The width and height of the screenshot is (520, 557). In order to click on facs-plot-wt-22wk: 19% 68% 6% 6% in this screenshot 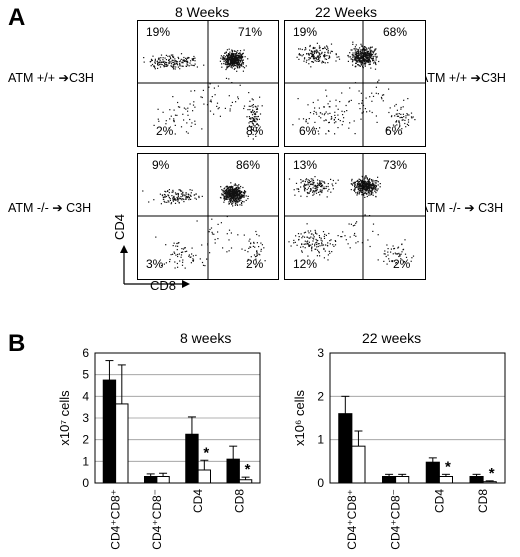, I will do `click(355, 83)`.